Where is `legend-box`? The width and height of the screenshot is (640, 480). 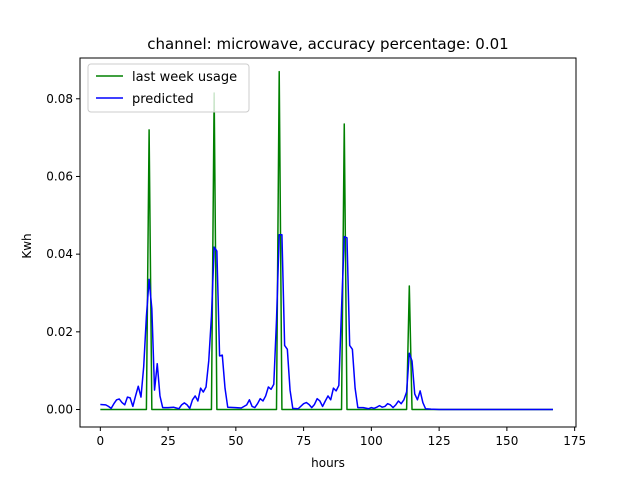
legend-box is located at coordinates (168, 88).